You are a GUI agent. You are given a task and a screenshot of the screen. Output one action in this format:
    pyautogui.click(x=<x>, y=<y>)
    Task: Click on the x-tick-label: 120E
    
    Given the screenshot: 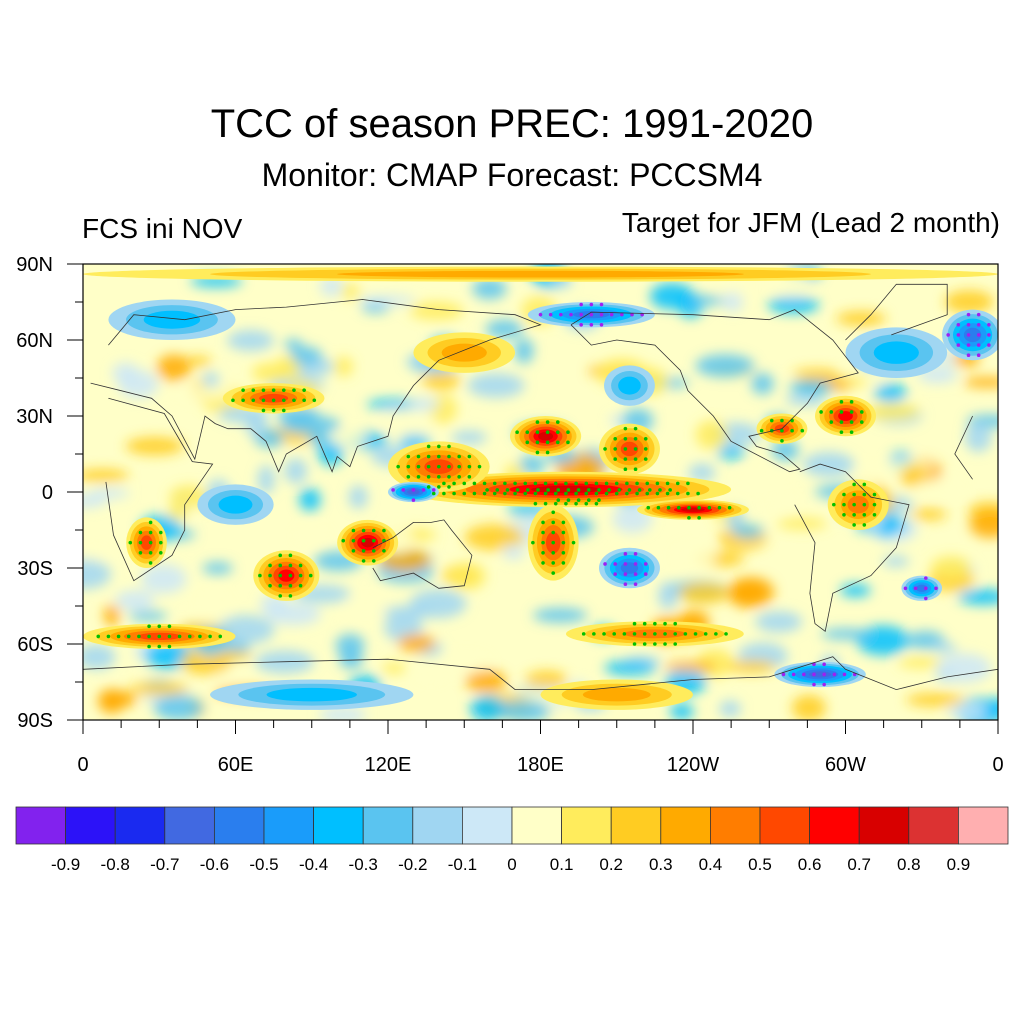 What is the action you would take?
    pyautogui.click(x=388, y=765)
    